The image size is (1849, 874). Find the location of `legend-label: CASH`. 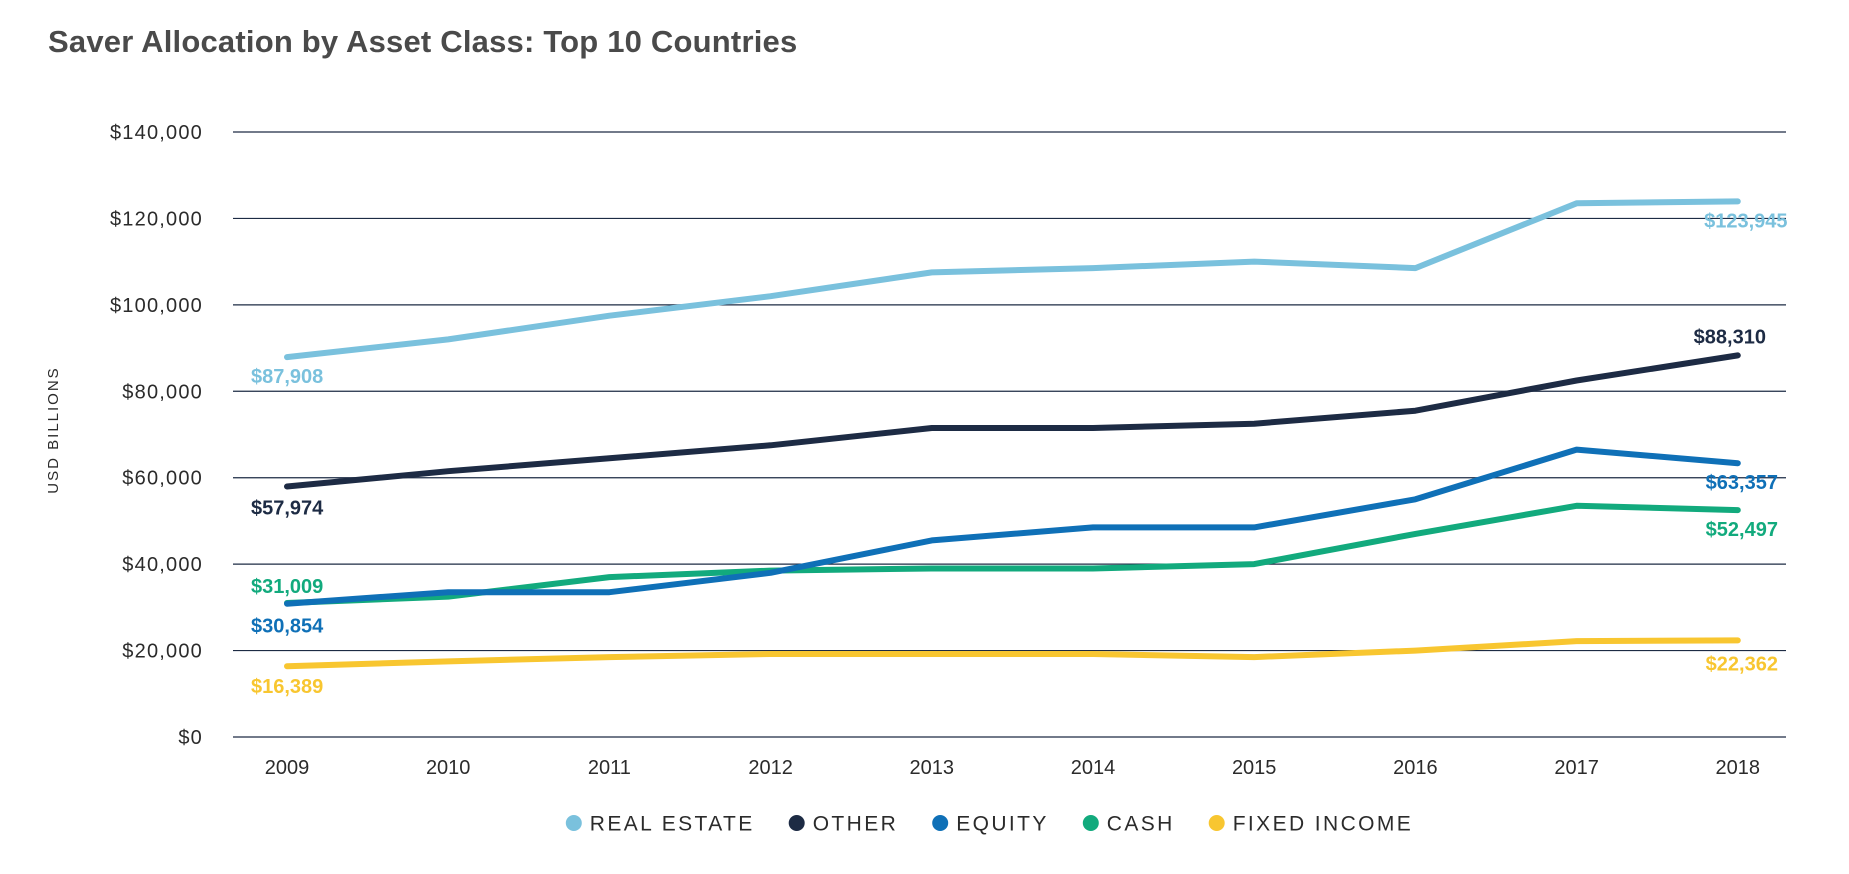

legend-label: CASH is located at coordinates (1141, 824).